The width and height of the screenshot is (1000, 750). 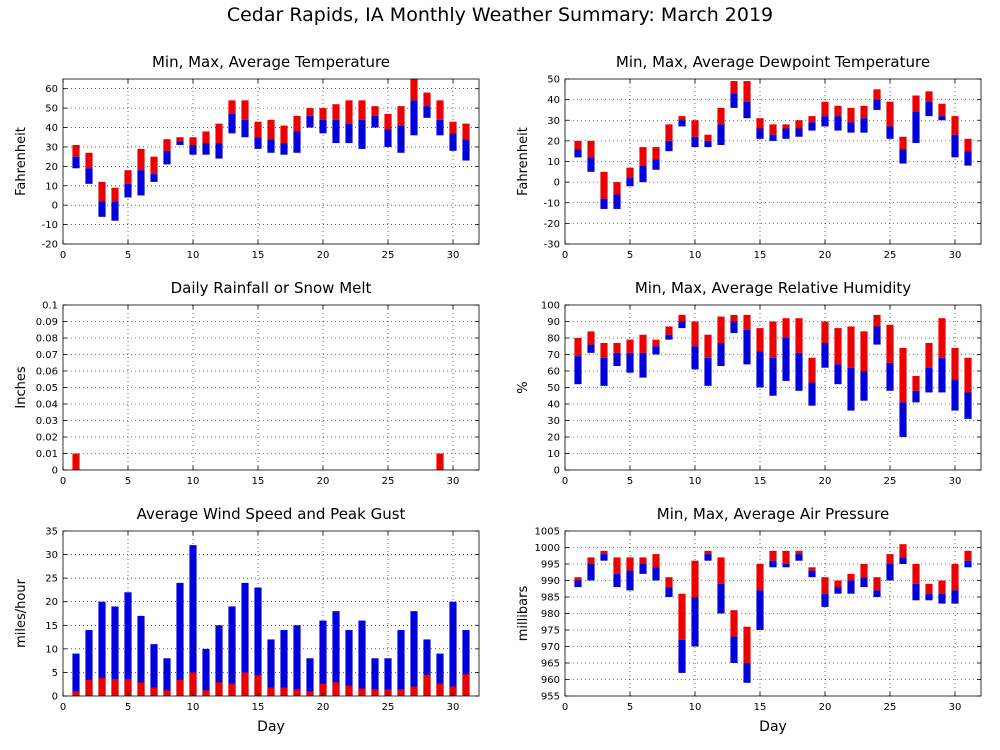 I want to click on chart-title: Min, Max, Average Temperature, so click(x=271, y=62).